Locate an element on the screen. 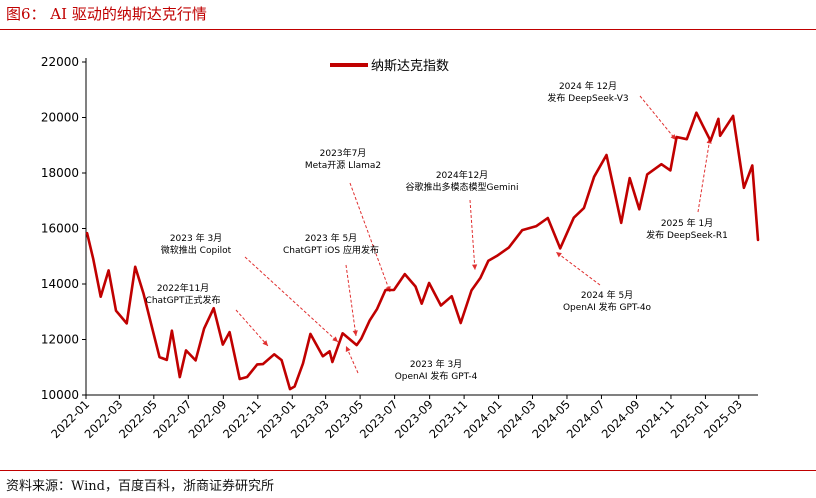 The width and height of the screenshot is (816, 498). annotation-line: OpenAI 发布 GPT-4o is located at coordinates (607, 307).